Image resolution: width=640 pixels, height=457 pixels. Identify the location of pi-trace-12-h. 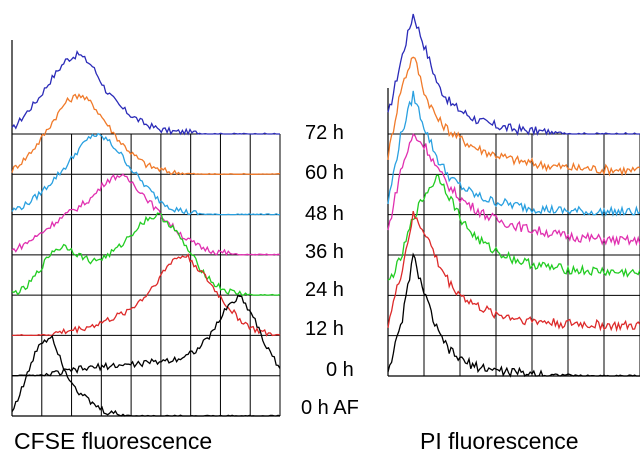
(513, 271).